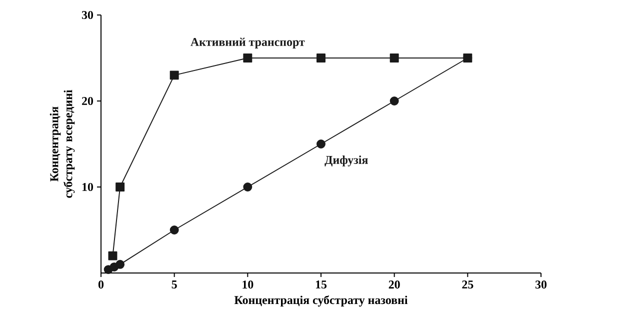  Describe the element at coordinates (88, 187) in the screenshot. I see `y-tick-label: 10` at that location.